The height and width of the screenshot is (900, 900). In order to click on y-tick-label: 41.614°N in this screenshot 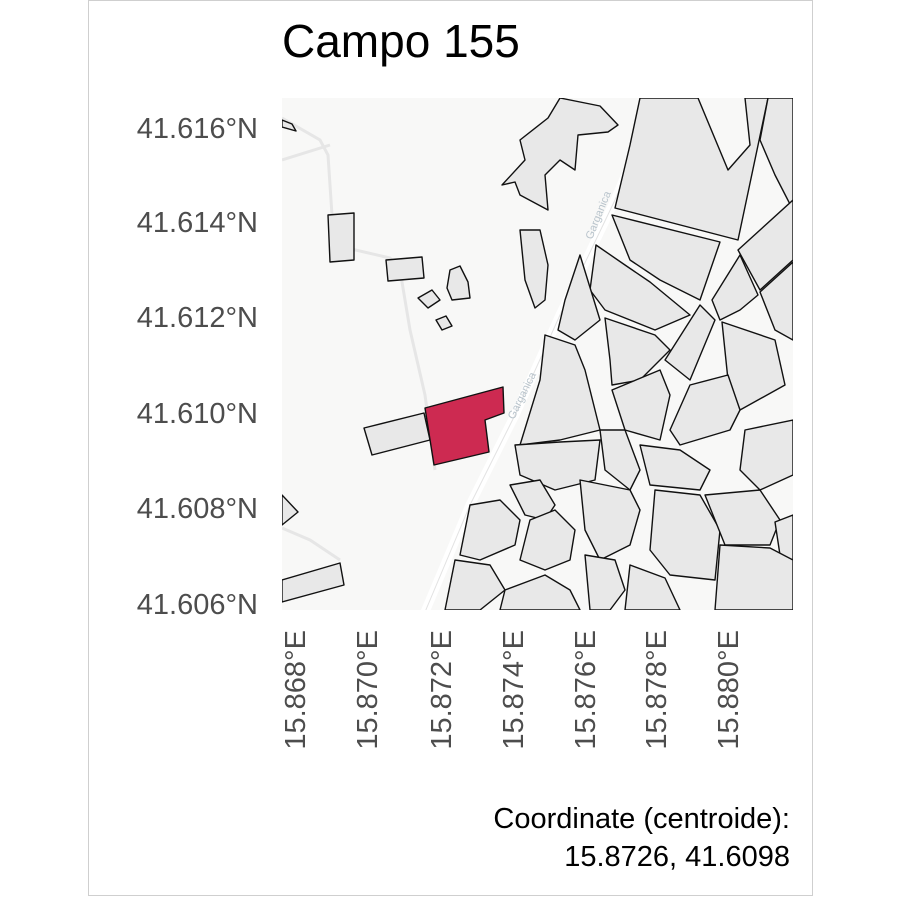, I will do `click(197, 223)`.